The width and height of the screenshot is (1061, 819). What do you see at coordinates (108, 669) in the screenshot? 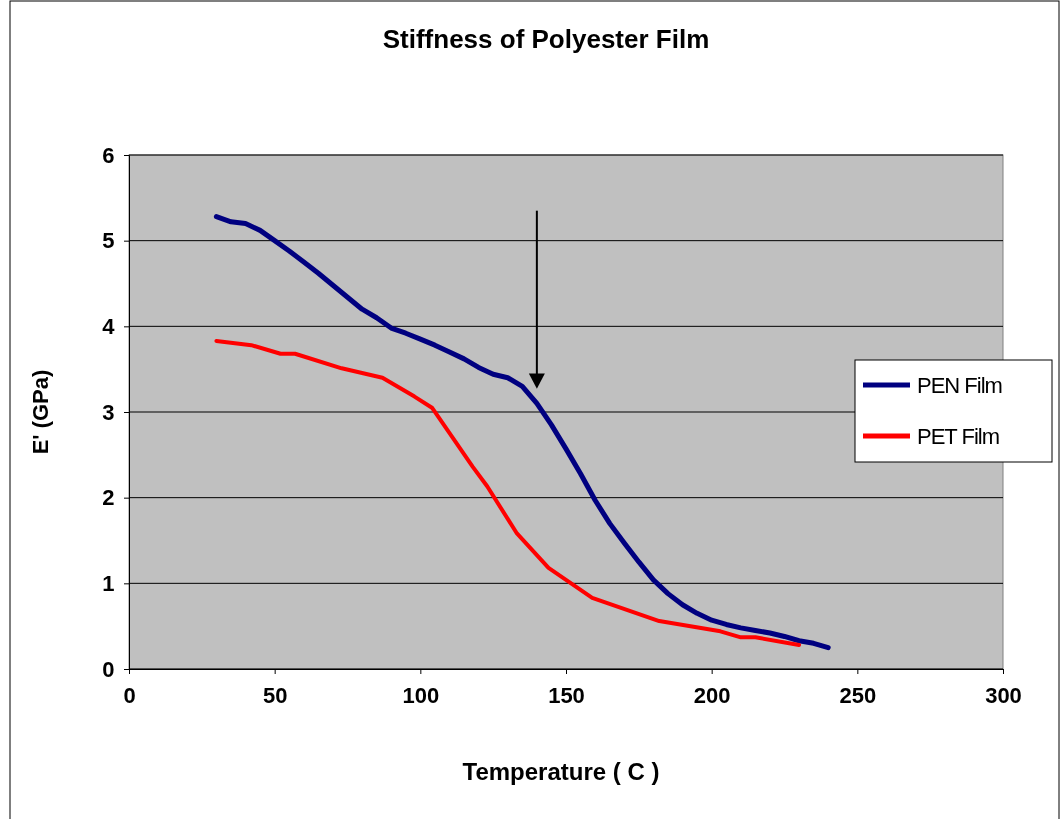
I see `y-tick-label: 0` at bounding box center [108, 669].